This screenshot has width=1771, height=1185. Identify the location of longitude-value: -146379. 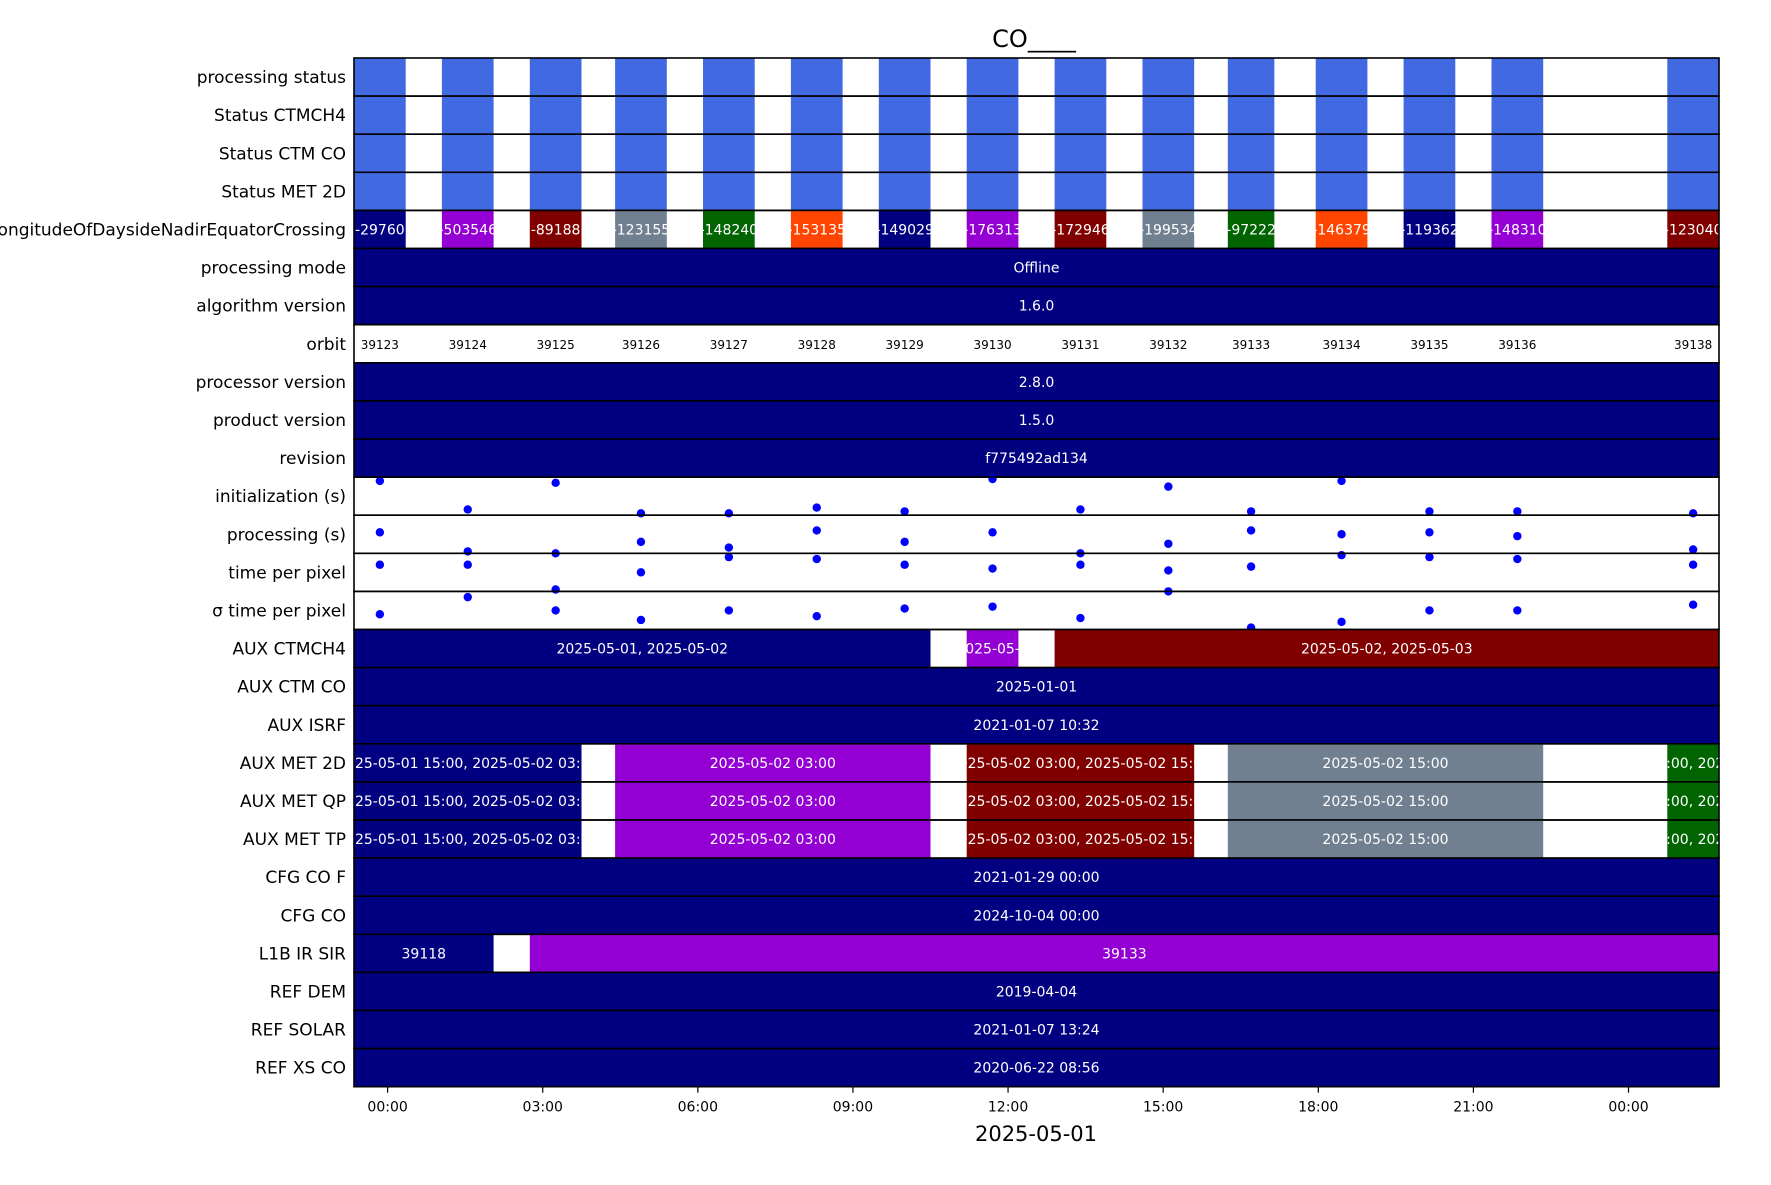
(1341, 230).